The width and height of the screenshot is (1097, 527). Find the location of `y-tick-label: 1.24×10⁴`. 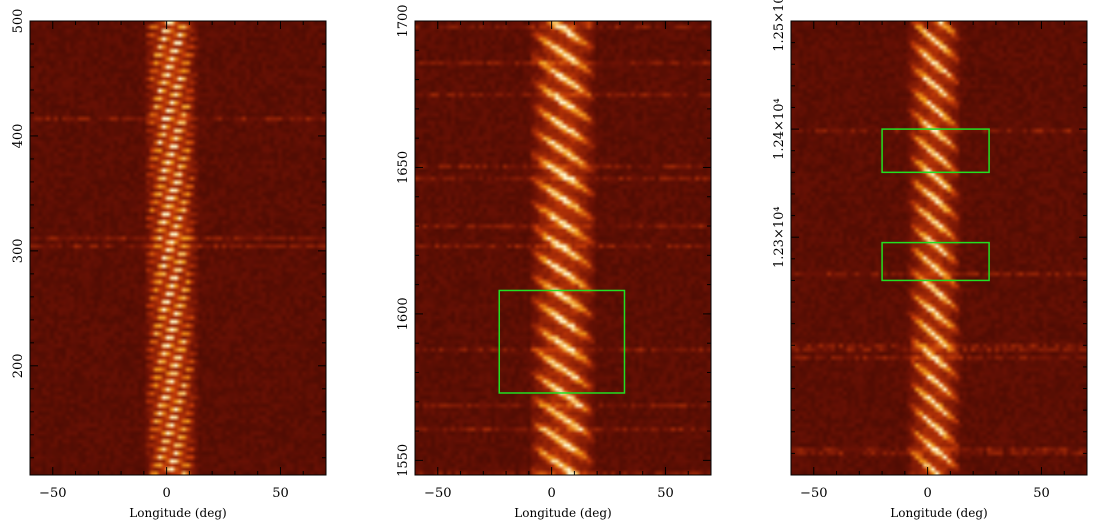

y-tick-label: 1.24×10⁴ is located at coordinates (779, 129).